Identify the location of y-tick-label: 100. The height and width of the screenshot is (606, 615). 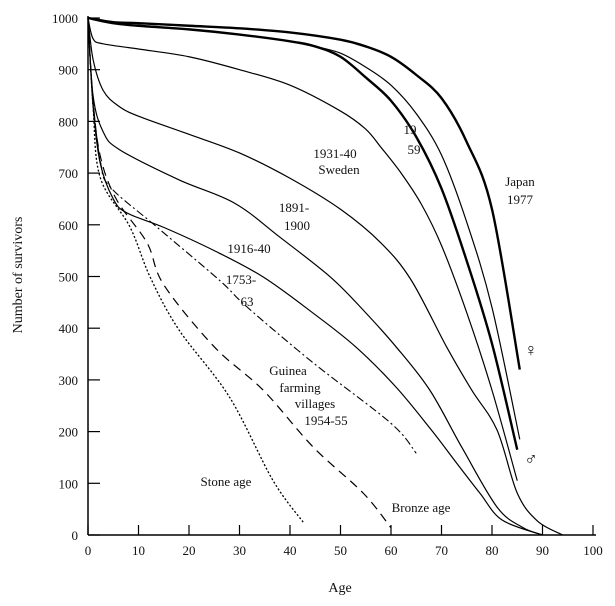
(69, 483).